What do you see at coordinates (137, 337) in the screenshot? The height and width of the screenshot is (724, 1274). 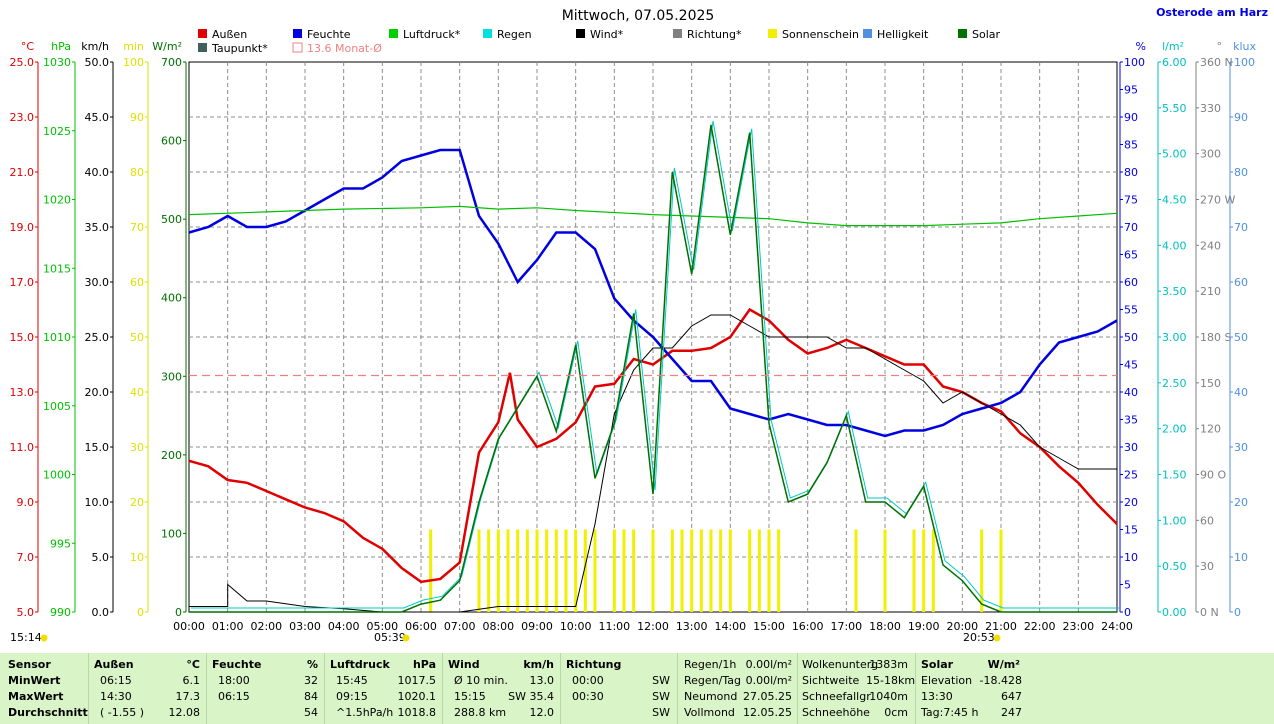 I see `left-axis-tick-label: 50` at bounding box center [137, 337].